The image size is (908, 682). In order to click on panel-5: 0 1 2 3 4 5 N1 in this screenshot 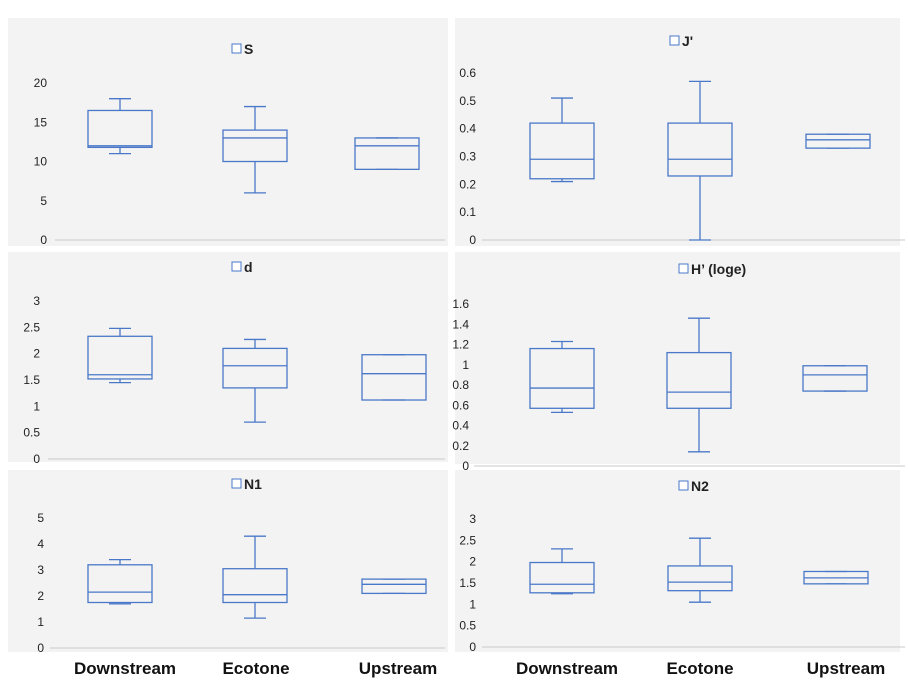, I will do `click(228, 562)`.